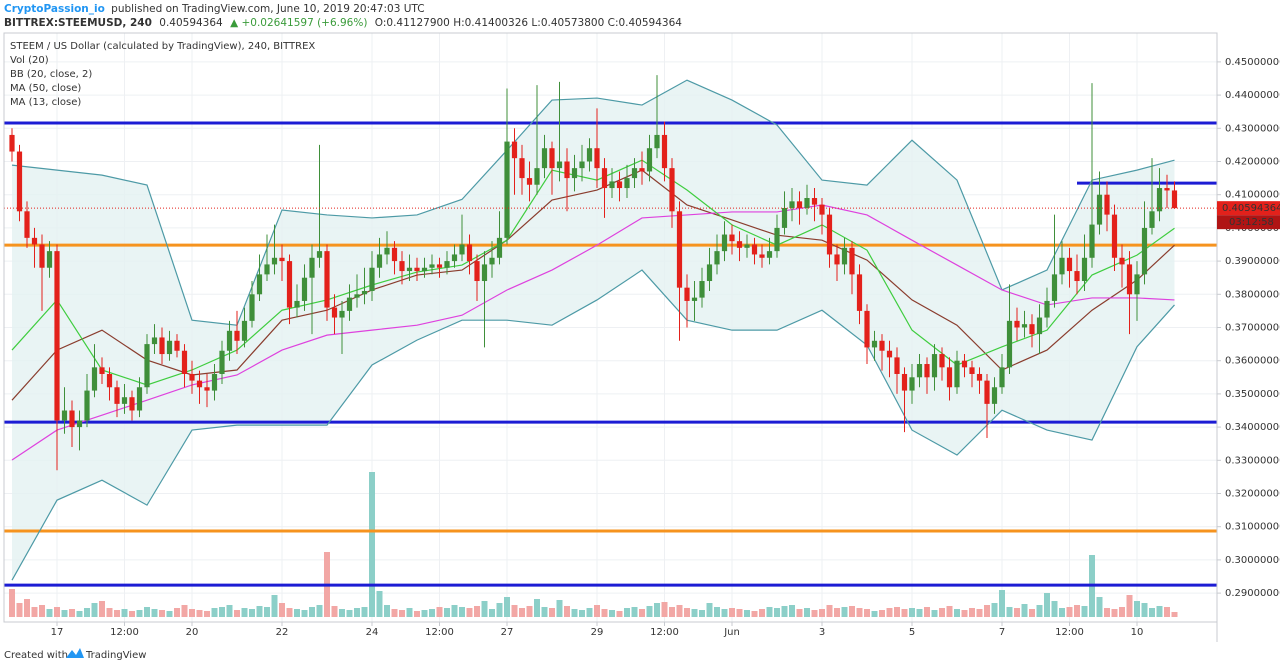  What do you see at coordinates (1002, 632) in the screenshot?
I see `x-tick-label: 7` at bounding box center [1002, 632].